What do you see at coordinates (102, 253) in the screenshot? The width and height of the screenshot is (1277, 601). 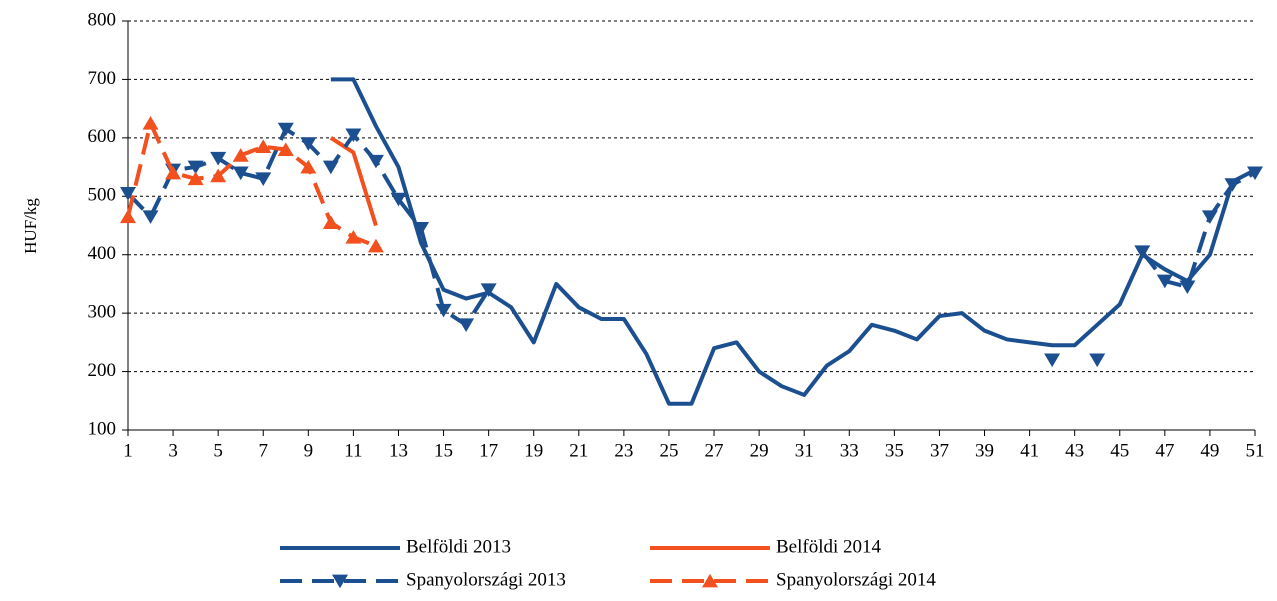 I see `y-tick-label: 400` at bounding box center [102, 253].